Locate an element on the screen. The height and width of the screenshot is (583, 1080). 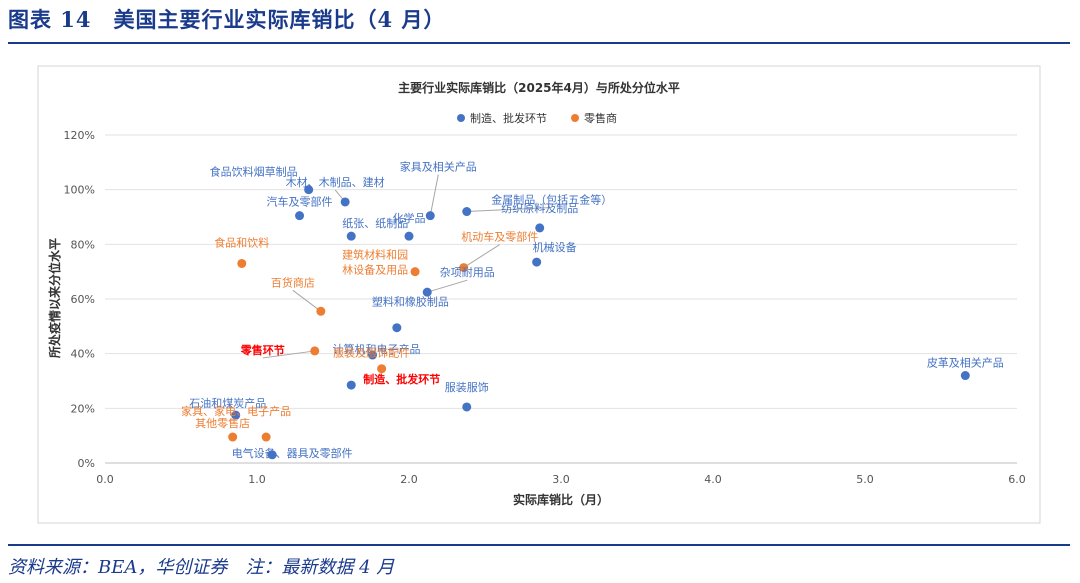
data-label: 其他零售店 is located at coordinates (222, 423).